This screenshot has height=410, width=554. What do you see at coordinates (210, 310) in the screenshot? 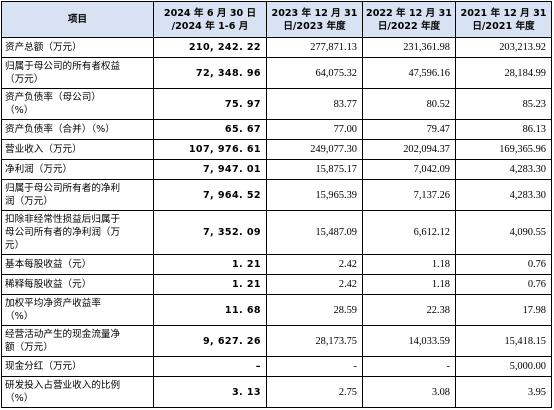
I see `cell-value: 11. 68` at bounding box center [210, 310].